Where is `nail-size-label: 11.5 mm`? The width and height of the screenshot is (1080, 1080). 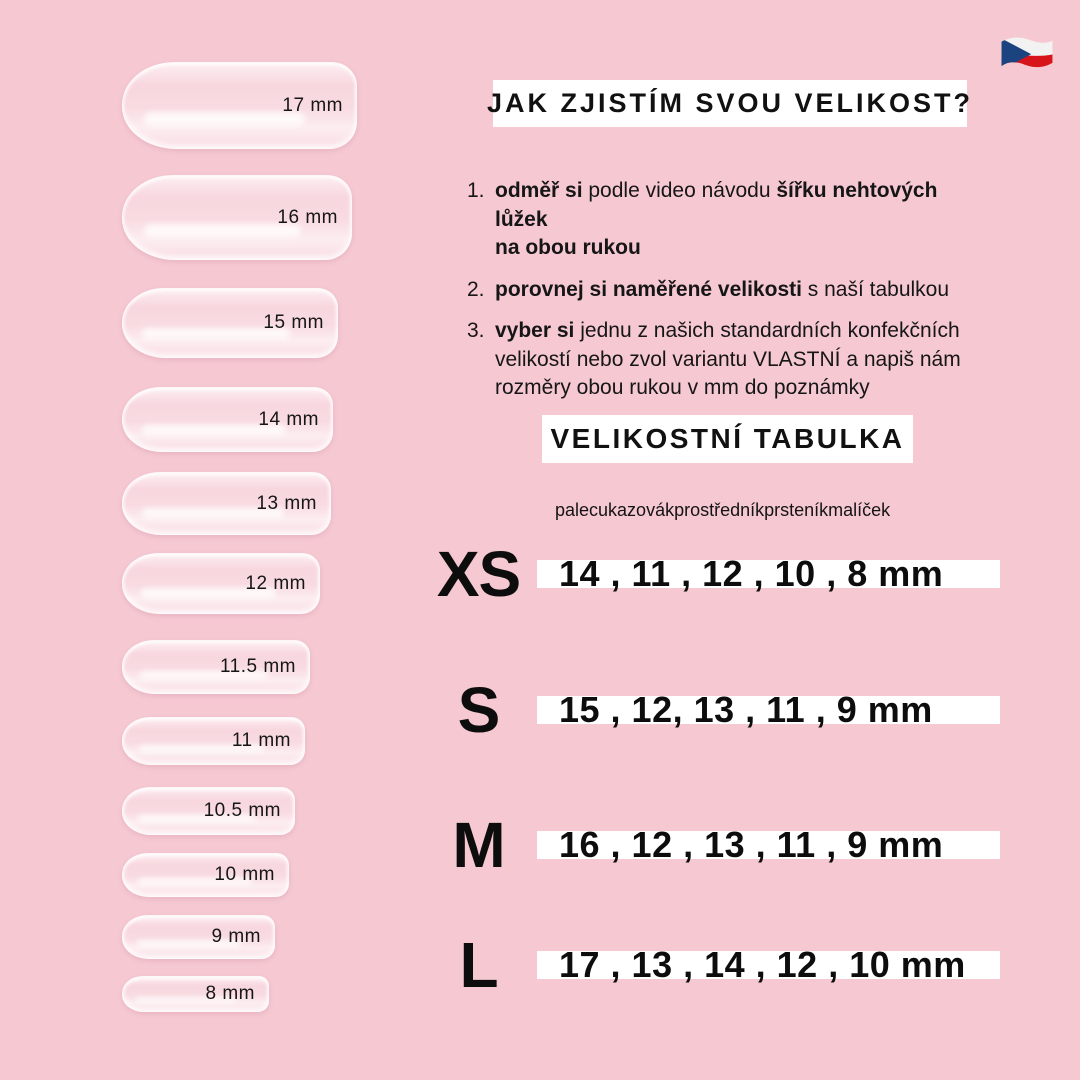 nail-size-label: 11.5 mm is located at coordinates (257, 666).